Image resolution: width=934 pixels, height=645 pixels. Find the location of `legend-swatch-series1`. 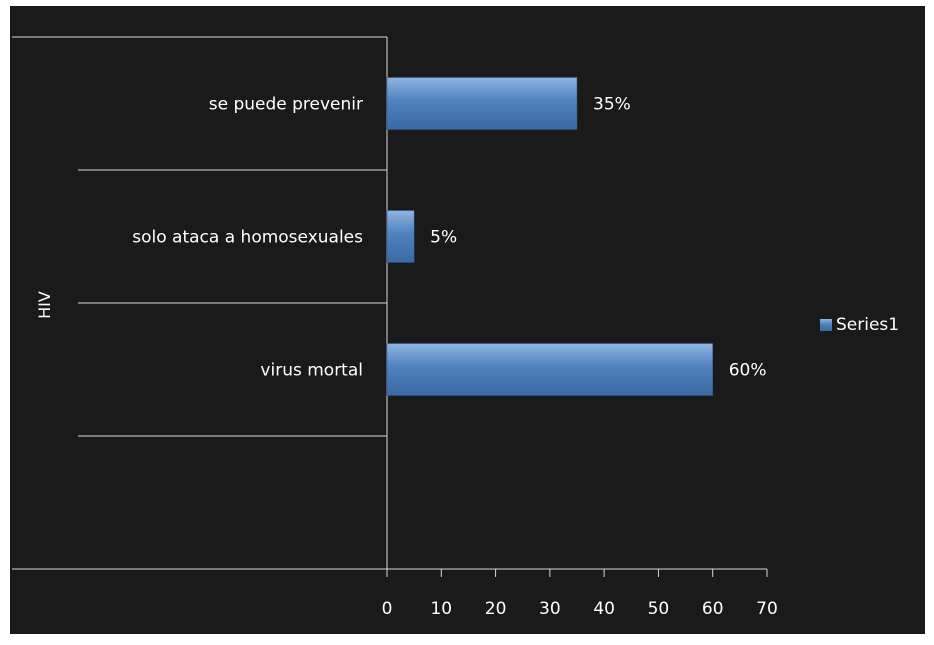

legend-swatch-series1 is located at coordinates (826, 325).